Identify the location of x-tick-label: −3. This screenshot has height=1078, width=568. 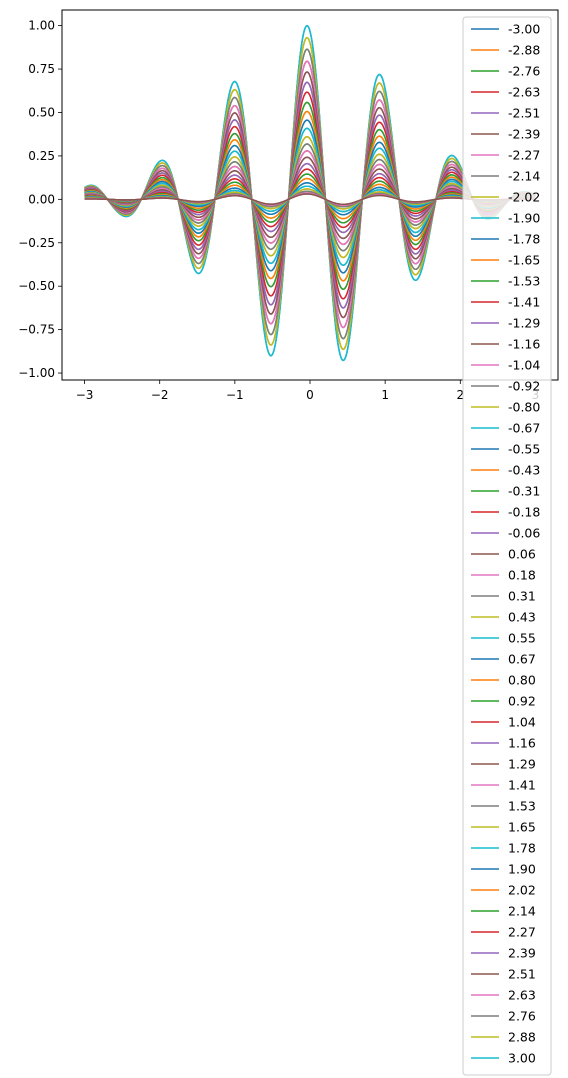
(85, 395).